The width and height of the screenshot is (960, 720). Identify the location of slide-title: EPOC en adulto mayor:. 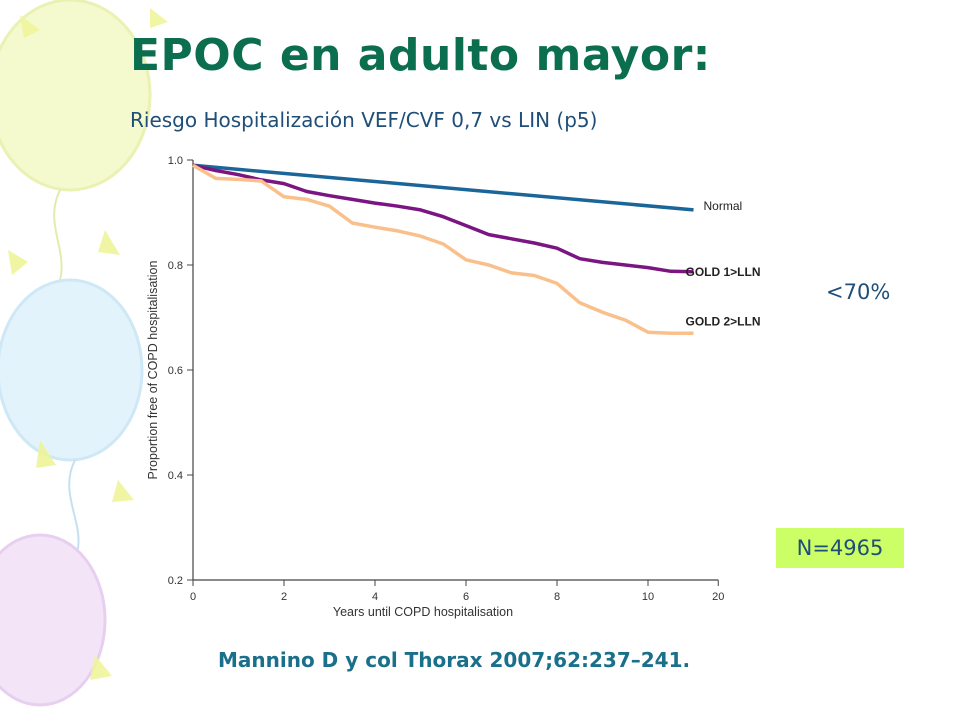
(420, 55).